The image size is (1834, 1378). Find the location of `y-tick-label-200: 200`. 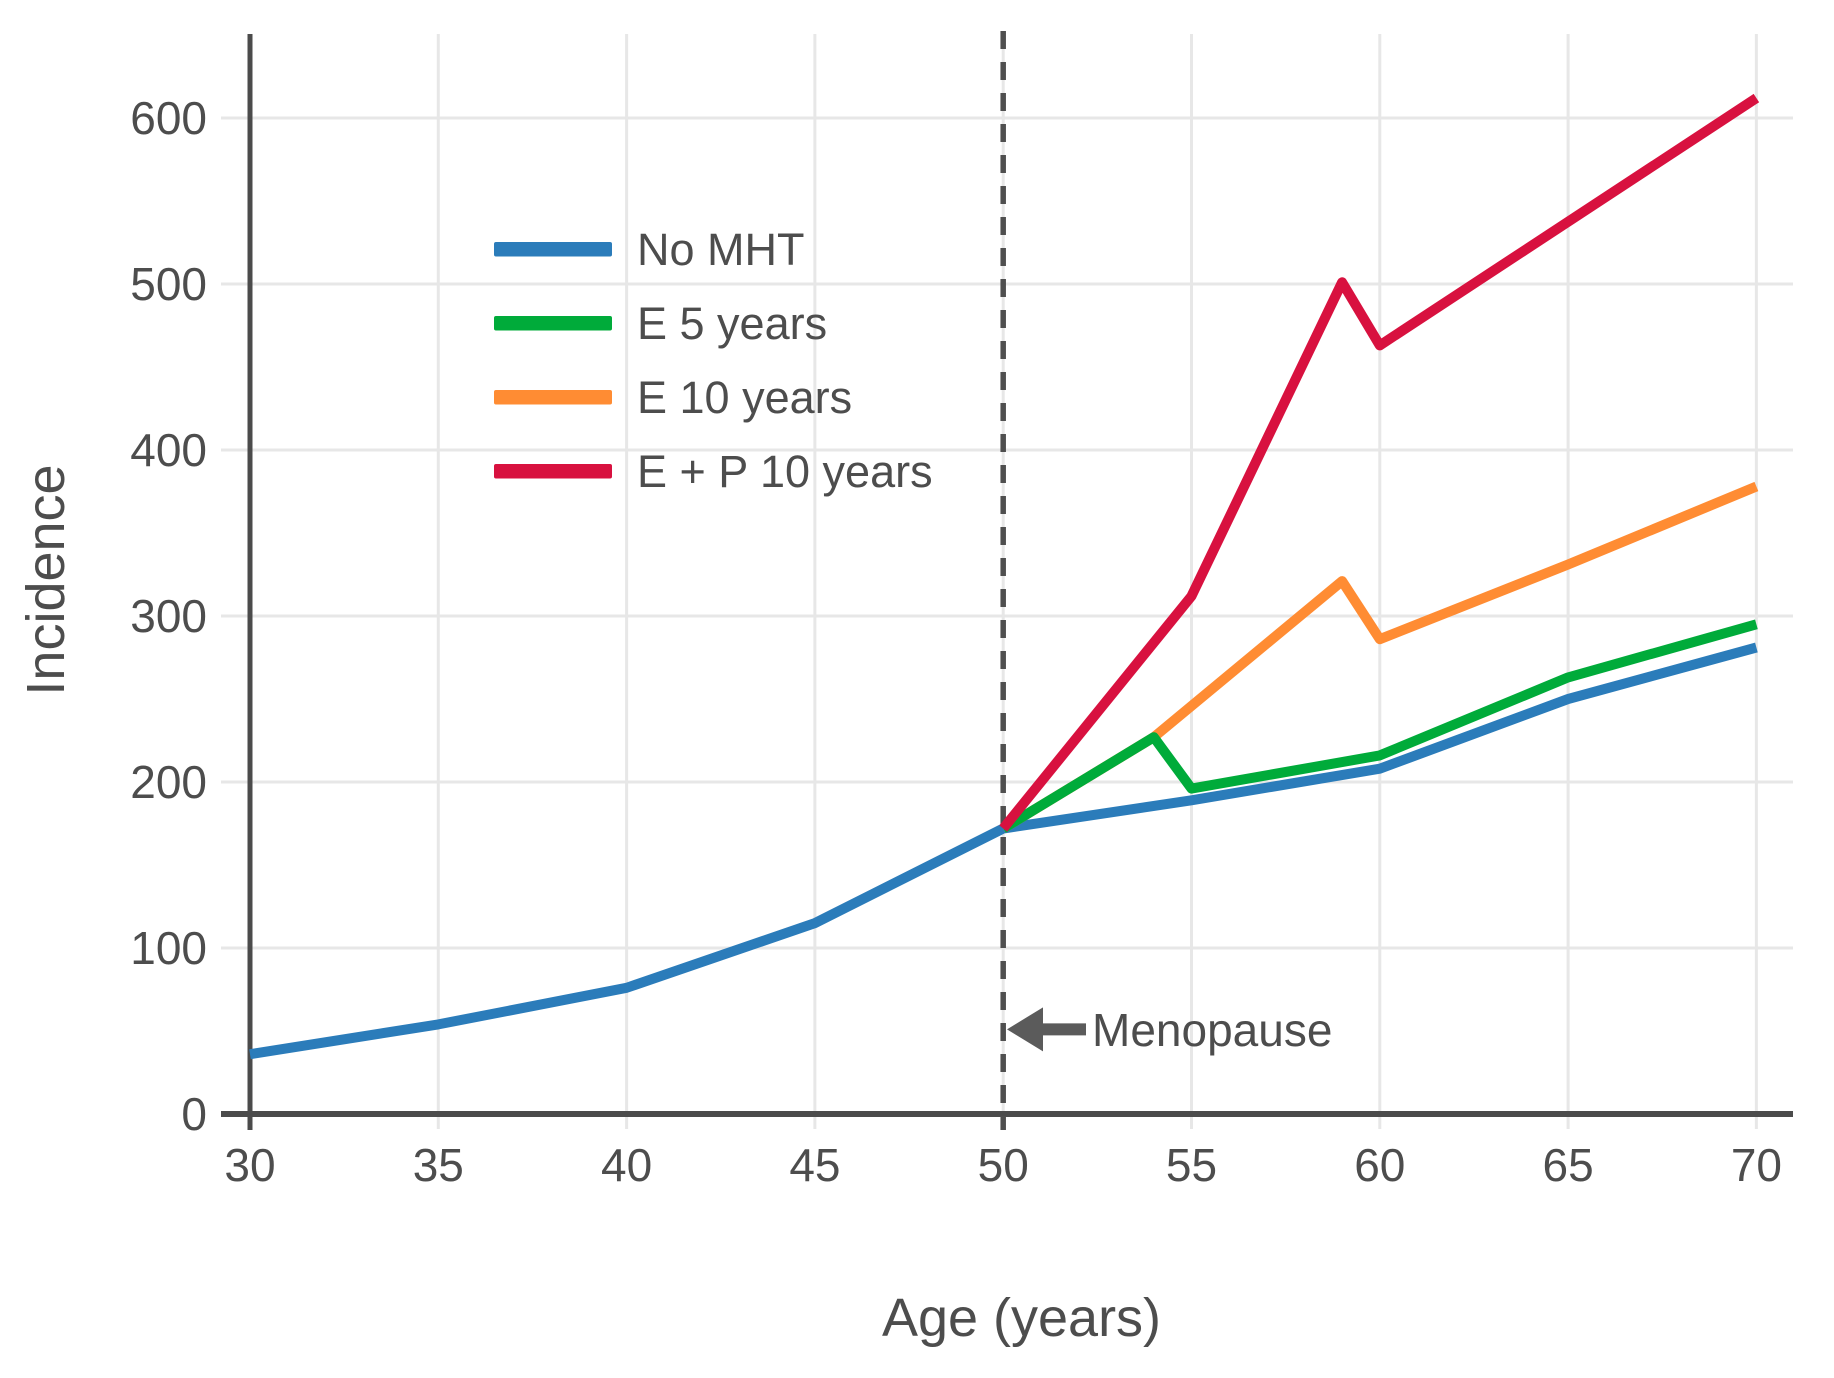

y-tick-label-200: 200 is located at coordinates (168, 782).